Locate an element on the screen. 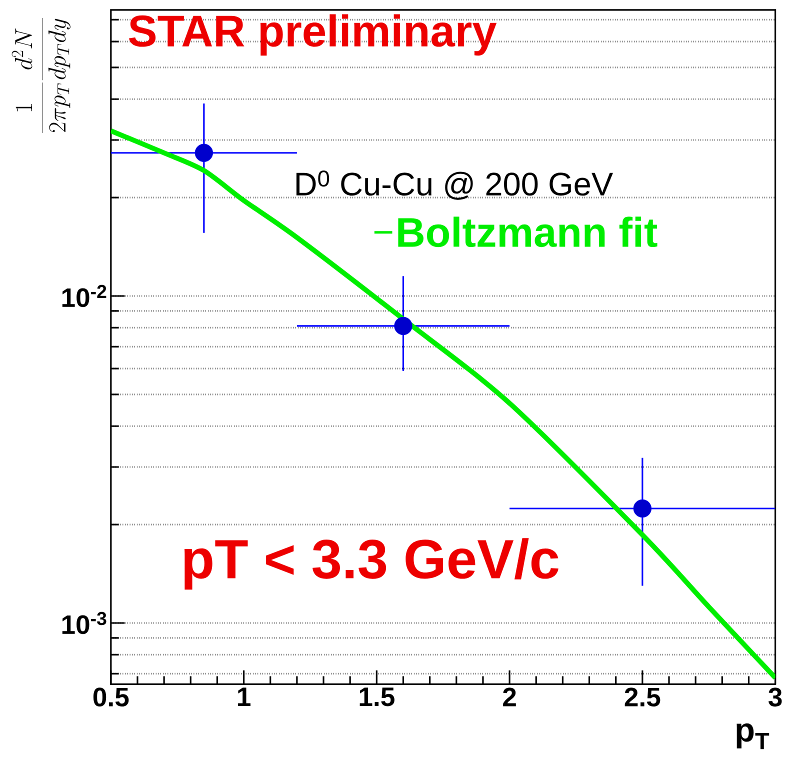 The image size is (786, 767). x-tick-label: 2 is located at coordinates (509, 697).